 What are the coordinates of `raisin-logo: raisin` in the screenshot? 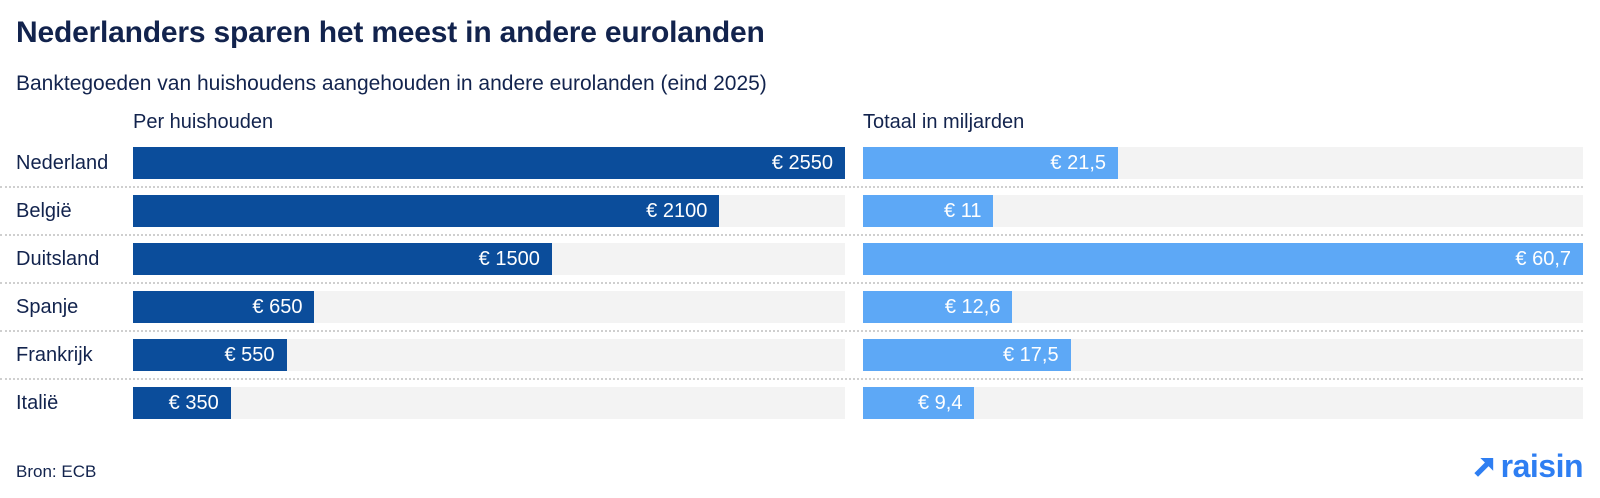 It's located at (1527, 466).